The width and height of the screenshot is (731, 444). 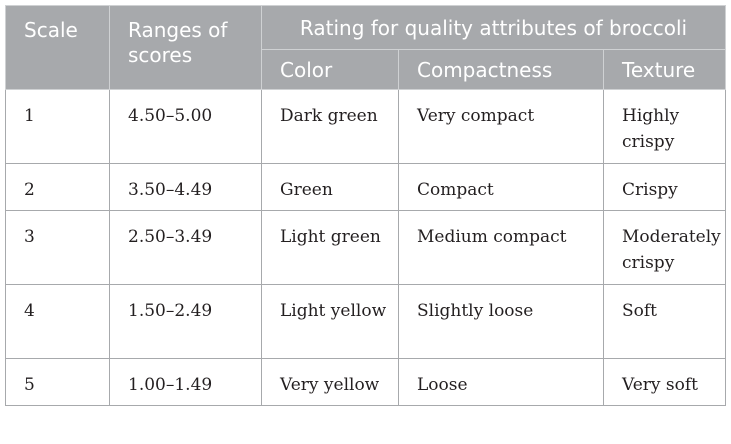 What do you see at coordinates (185, 47) in the screenshot?
I see `header-ranges-of-scores: Ranges of scores` at bounding box center [185, 47].